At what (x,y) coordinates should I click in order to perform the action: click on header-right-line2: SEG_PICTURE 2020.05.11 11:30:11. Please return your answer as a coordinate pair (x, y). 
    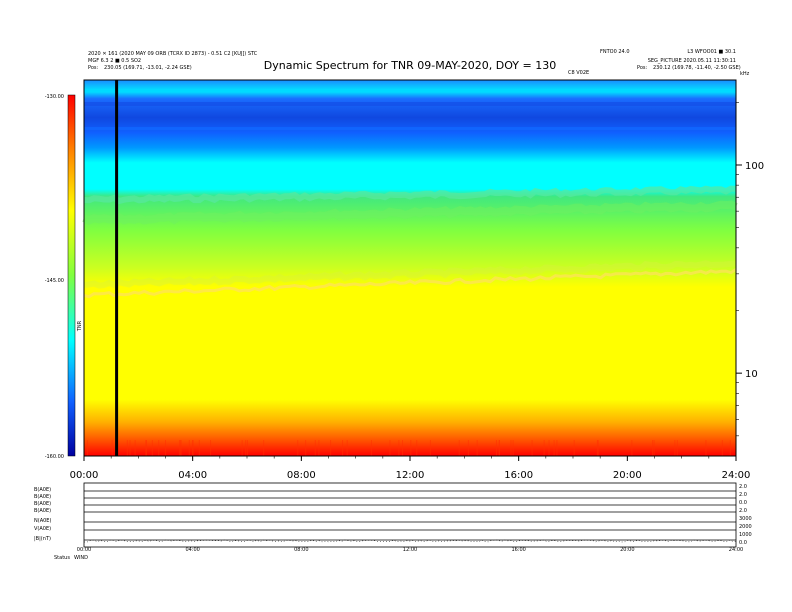
    Looking at the image, I should click on (692, 61).